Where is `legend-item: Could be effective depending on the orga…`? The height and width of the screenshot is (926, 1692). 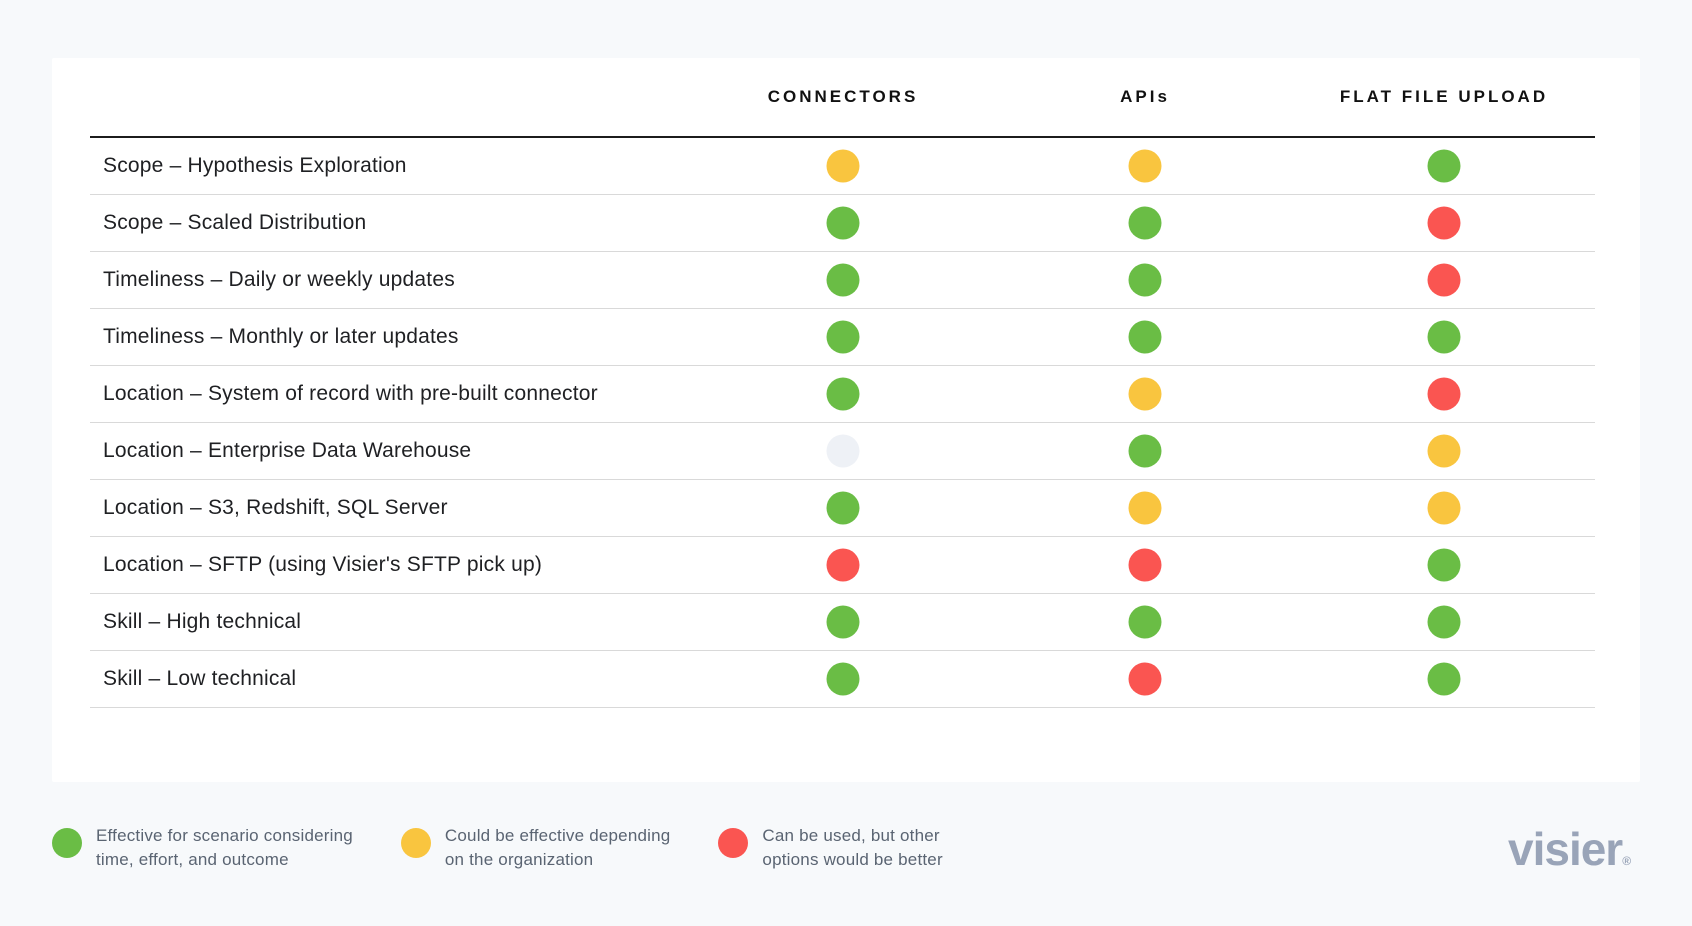
legend-item: Could be effective depending on the orga… is located at coordinates (535, 848).